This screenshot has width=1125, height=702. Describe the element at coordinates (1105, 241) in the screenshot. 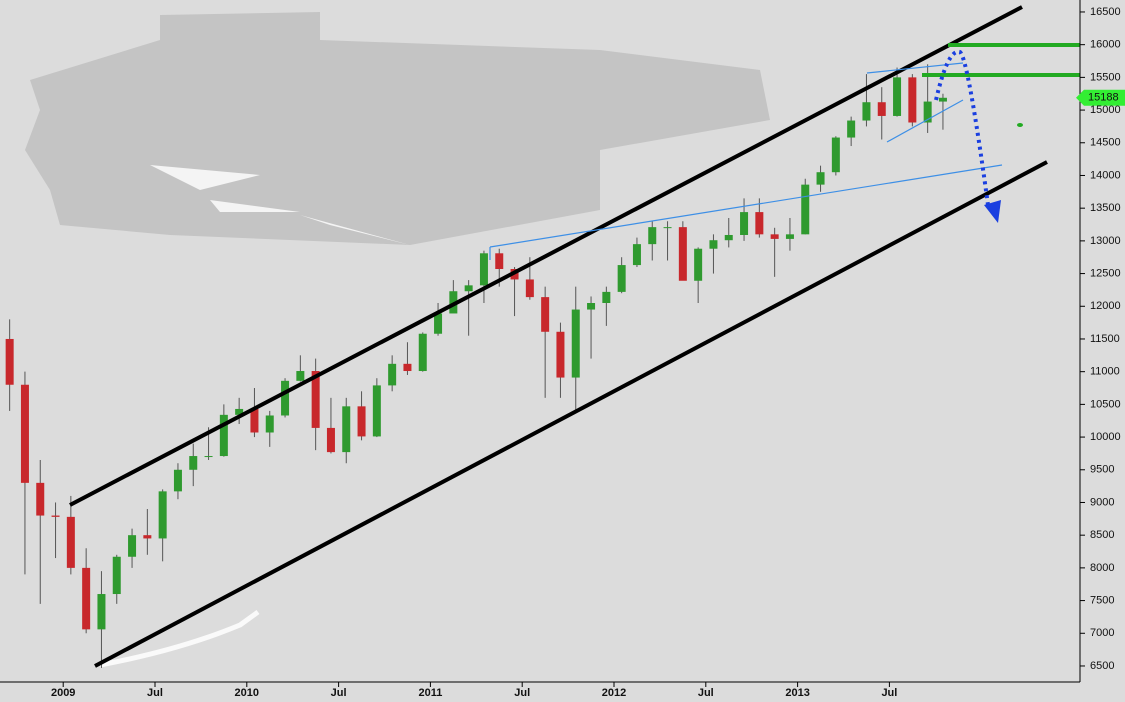

I see `y-tick-label: 13000` at that location.